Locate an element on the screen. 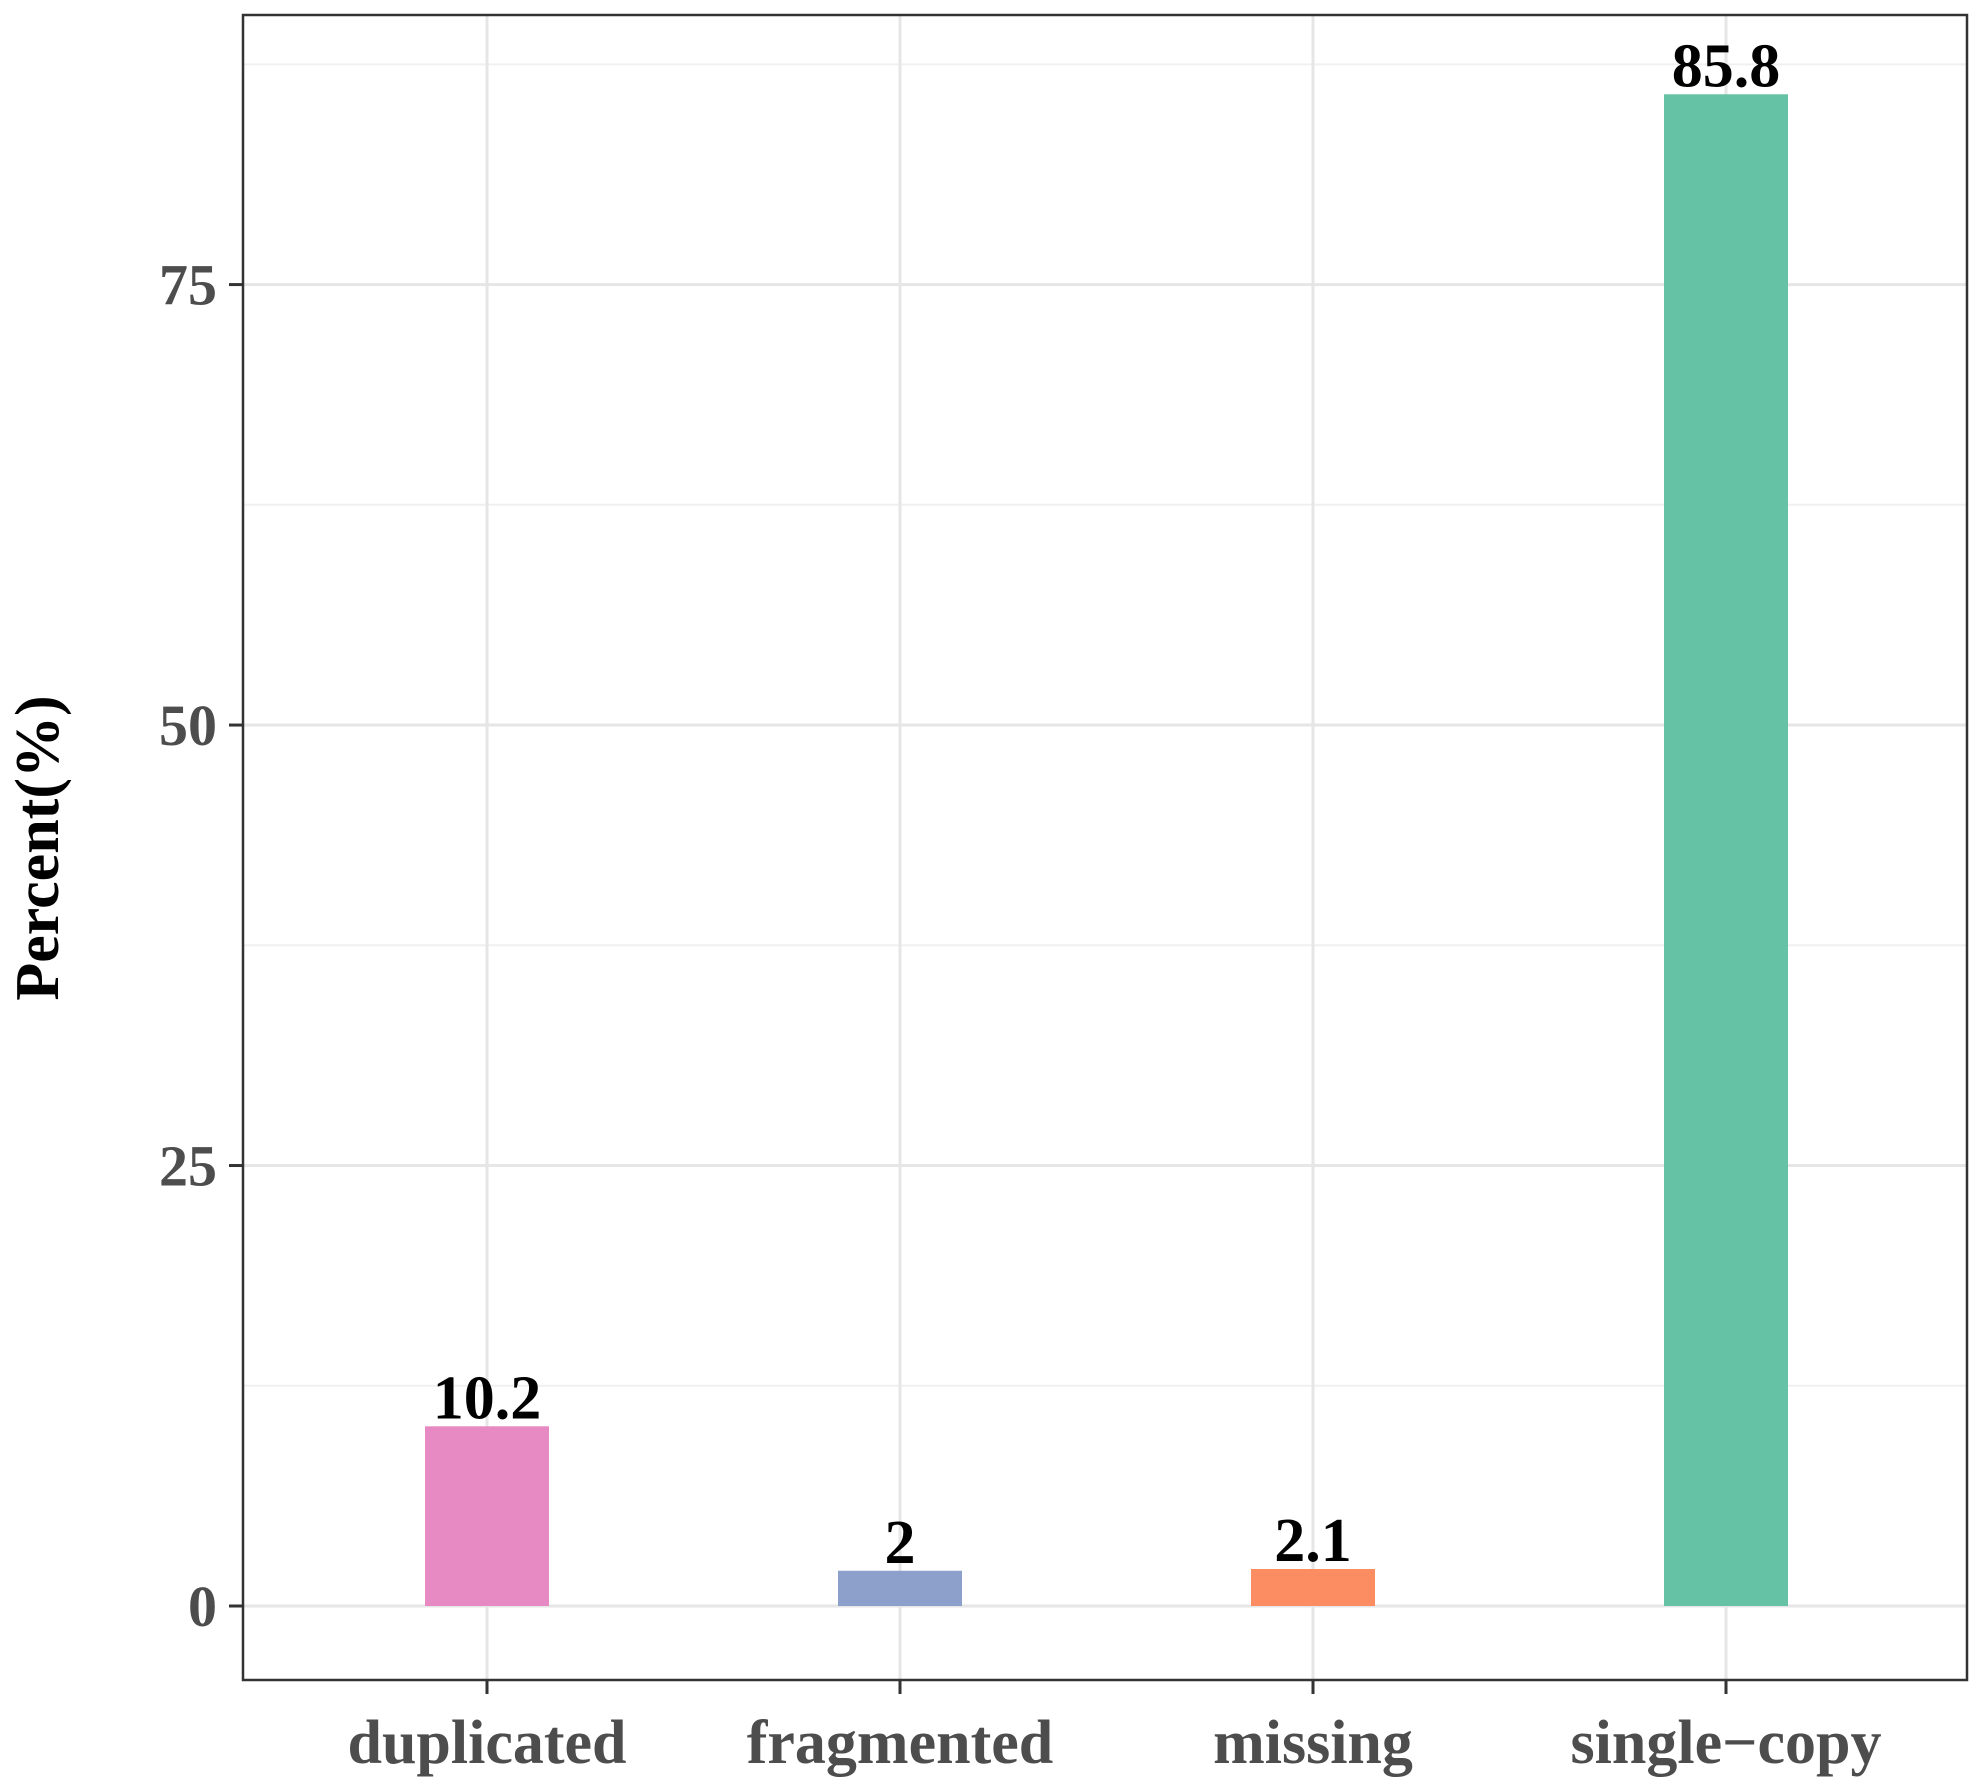  x-axis: duplicated fragmented missing single−copy is located at coordinates (1114, 1728).